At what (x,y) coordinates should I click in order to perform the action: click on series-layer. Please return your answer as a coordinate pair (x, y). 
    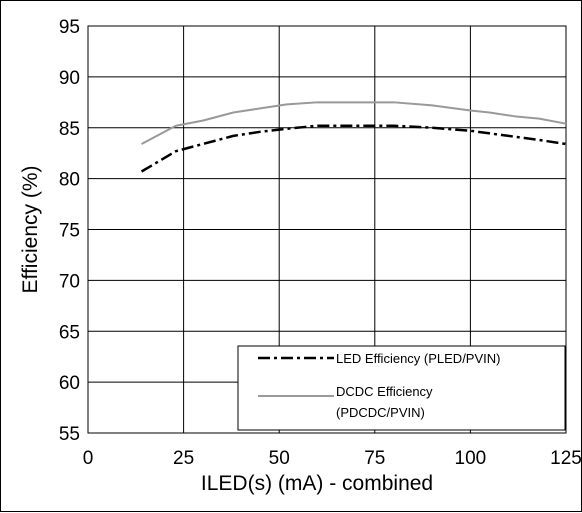
    Looking at the image, I should click on (353, 137).